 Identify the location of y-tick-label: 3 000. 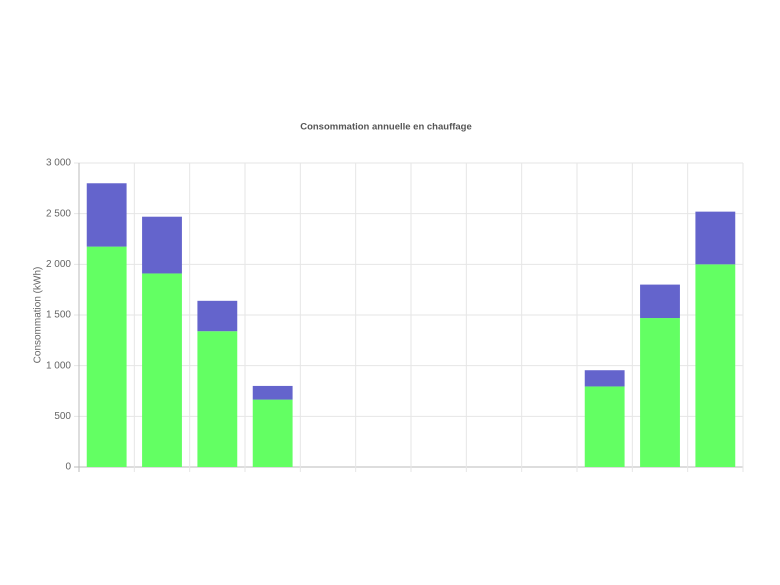
(58, 163).